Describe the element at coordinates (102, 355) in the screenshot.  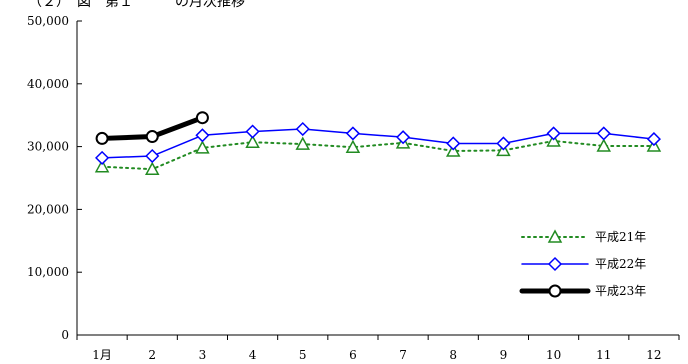
I see `x-tick-label: 1月` at that location.